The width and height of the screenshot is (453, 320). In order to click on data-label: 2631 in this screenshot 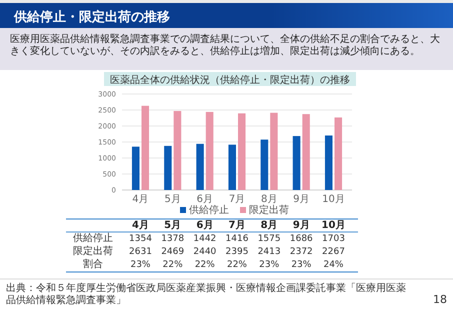, I will do `click(140, 252)`.